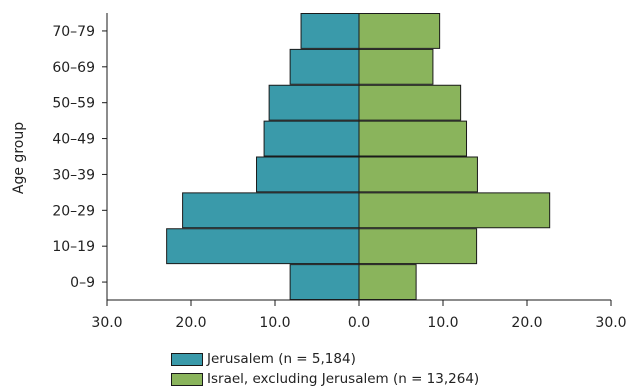 The width and height of the screenshot is (635, 389). What do you see at coordinates (73, 211) in the screenshot?
I see `y-tick-label: 20–29` at bounding box center [73, 211].